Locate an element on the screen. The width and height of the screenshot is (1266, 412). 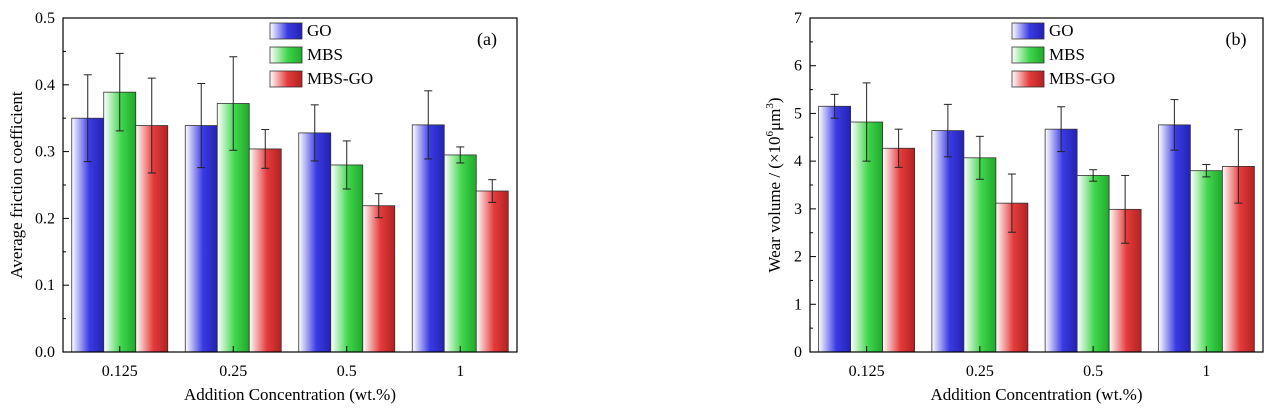
y-tick-label: 7 is located at coordinates (798, 18).